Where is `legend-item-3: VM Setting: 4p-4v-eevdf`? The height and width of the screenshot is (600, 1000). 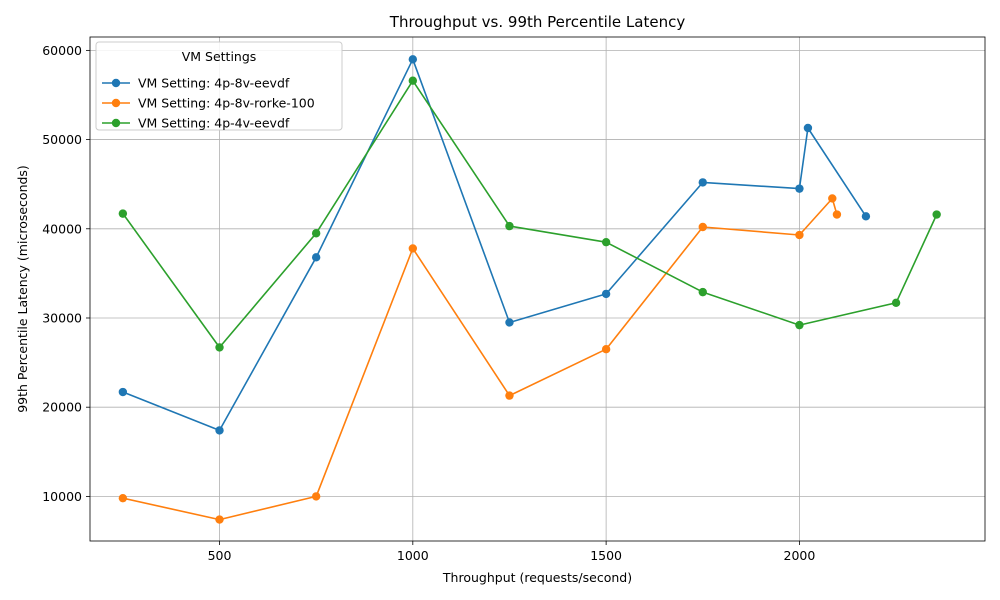 legend-item-3: VM Setting: 4p-4v-eevdf is located at coordinates (196, 123).